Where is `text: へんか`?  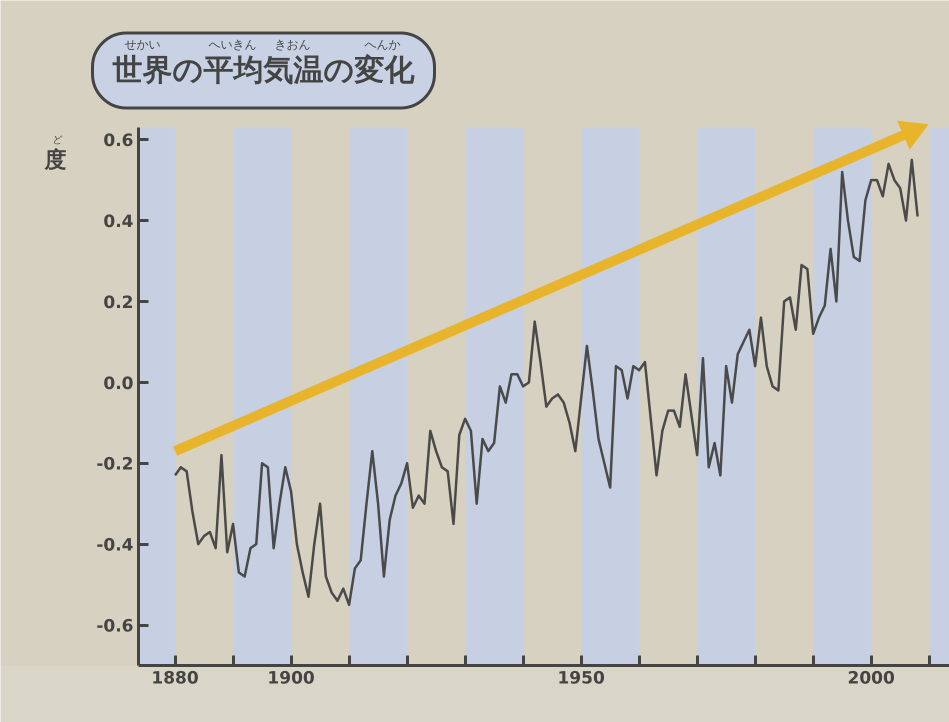 text: へんか is located at coordinates (382, 45).